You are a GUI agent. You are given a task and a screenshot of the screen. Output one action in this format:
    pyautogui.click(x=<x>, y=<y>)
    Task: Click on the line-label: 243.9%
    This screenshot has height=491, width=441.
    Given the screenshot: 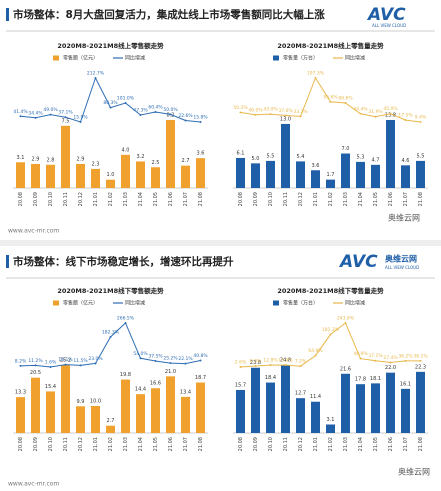 What is the action you would take?
    pyautogui.click(x=346, y=319)
    